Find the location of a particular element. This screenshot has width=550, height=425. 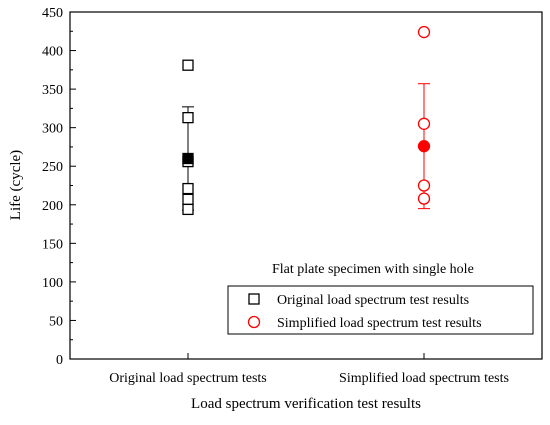

x-axis-title: Load spectrum verification test results is located at coordinates (306, 404).